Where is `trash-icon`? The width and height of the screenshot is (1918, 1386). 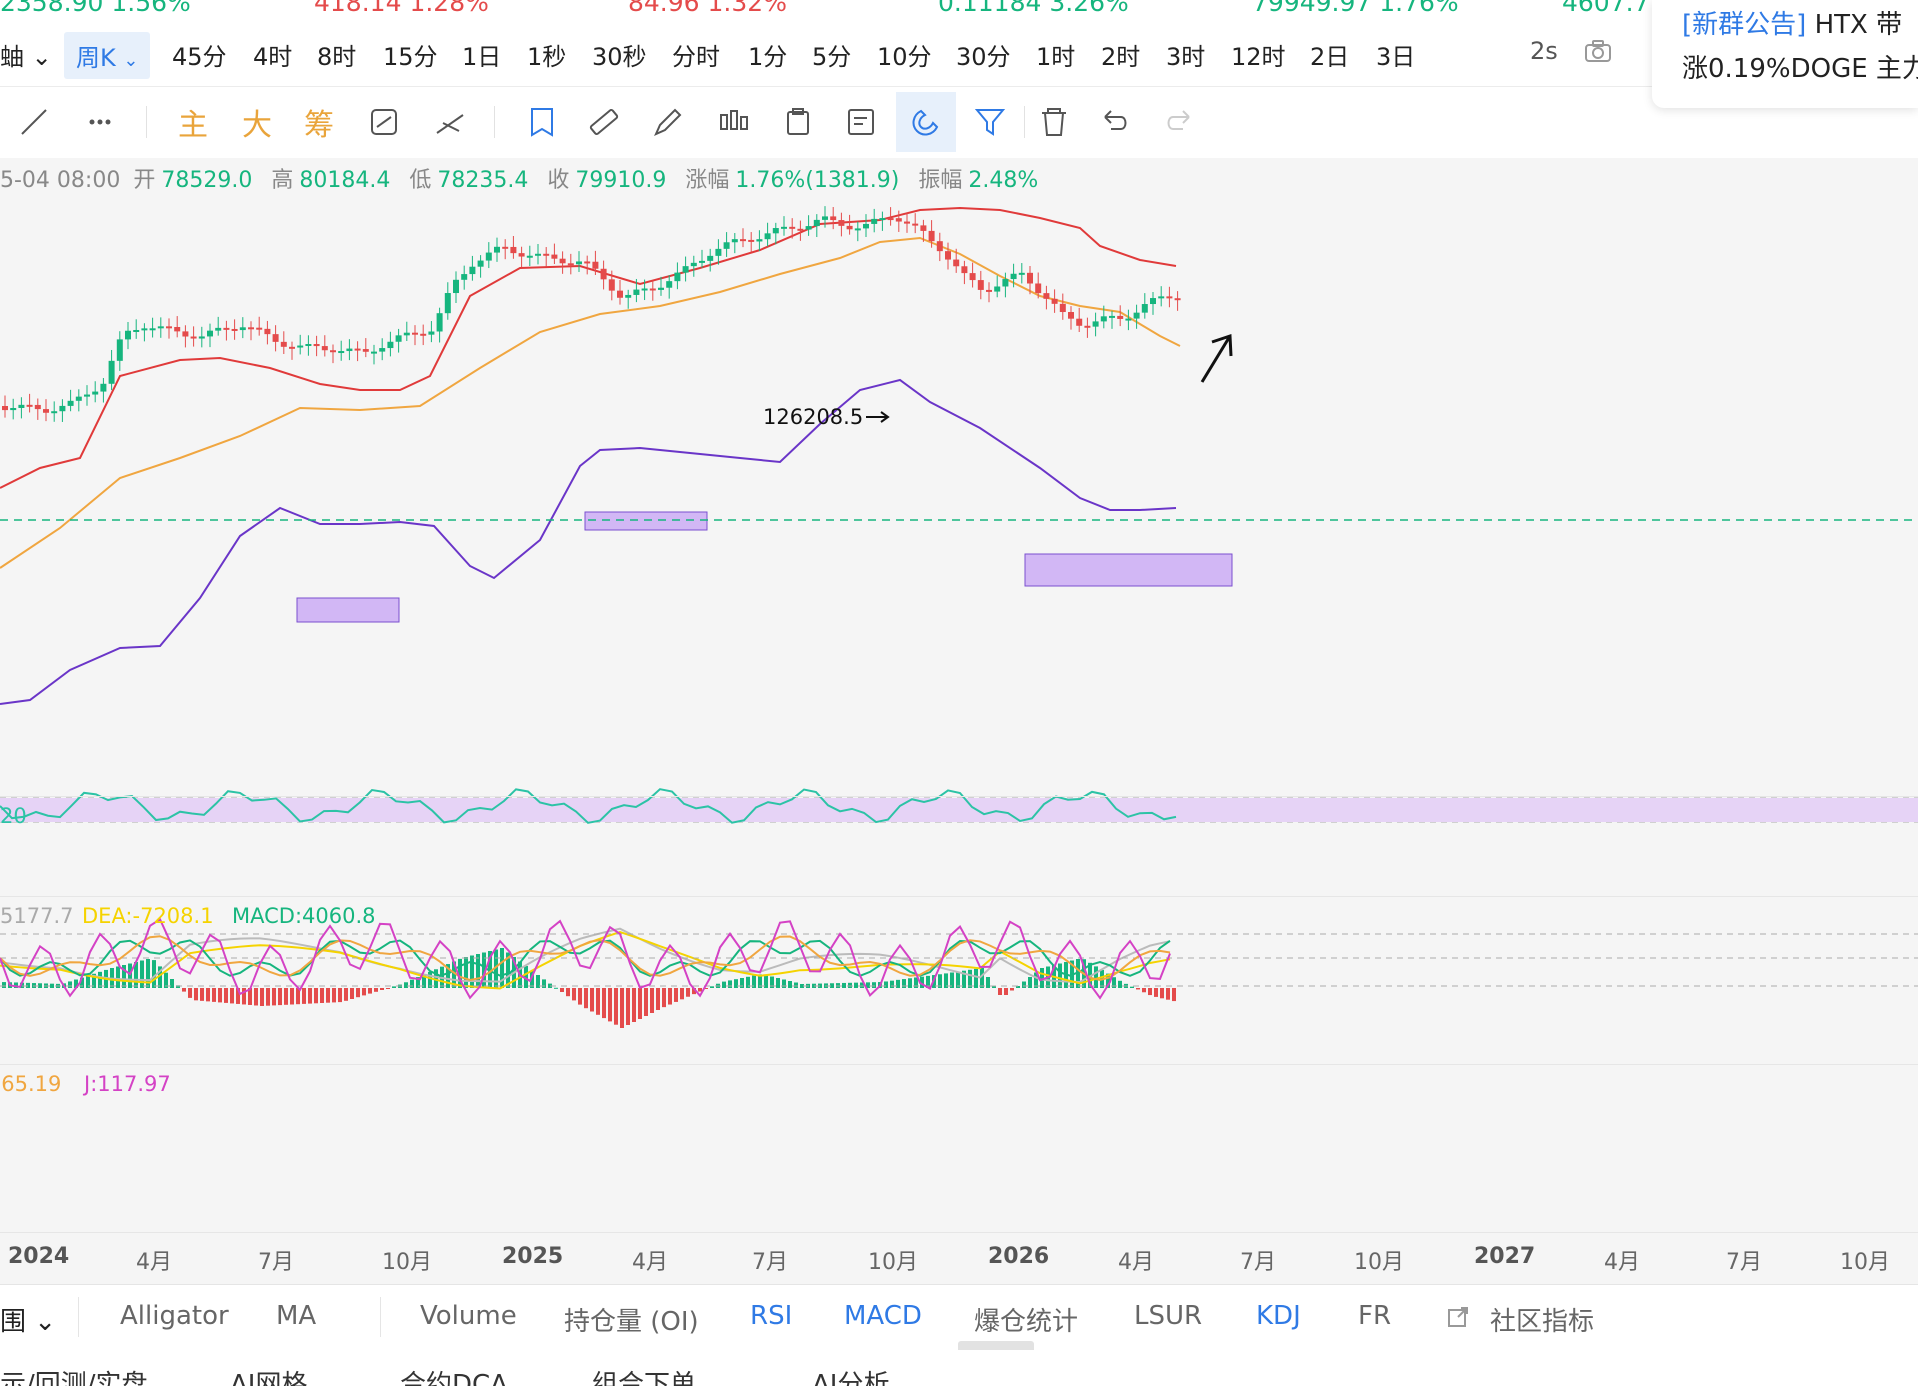
trash-icon is located at coordinates (1054, 122).